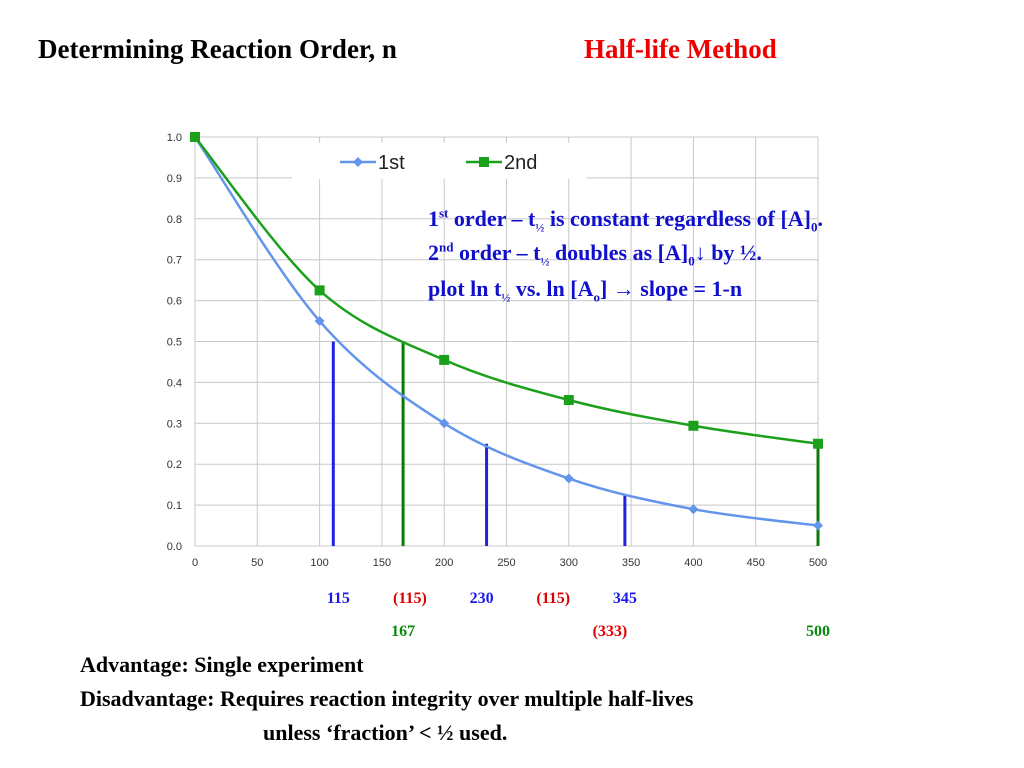 Image resolution: width=1024 pixels, height=768 pixels. What do you see at coordinates (174, 343) in the screenshot?
I see `y-tick-label: 0.5` at bounding box center [174, 343].